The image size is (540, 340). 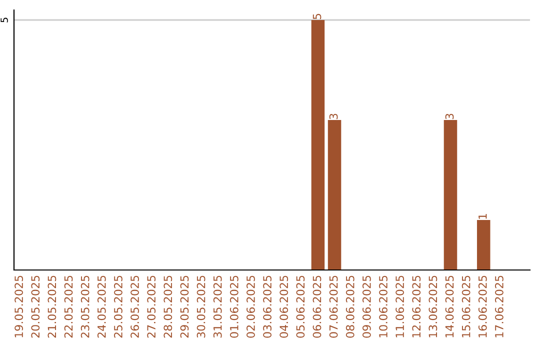 What do you see at coordinates (201, 307) in the screenshot?
I see `x-tick-label: 30.05.2025` at bounding box center [201, 307].